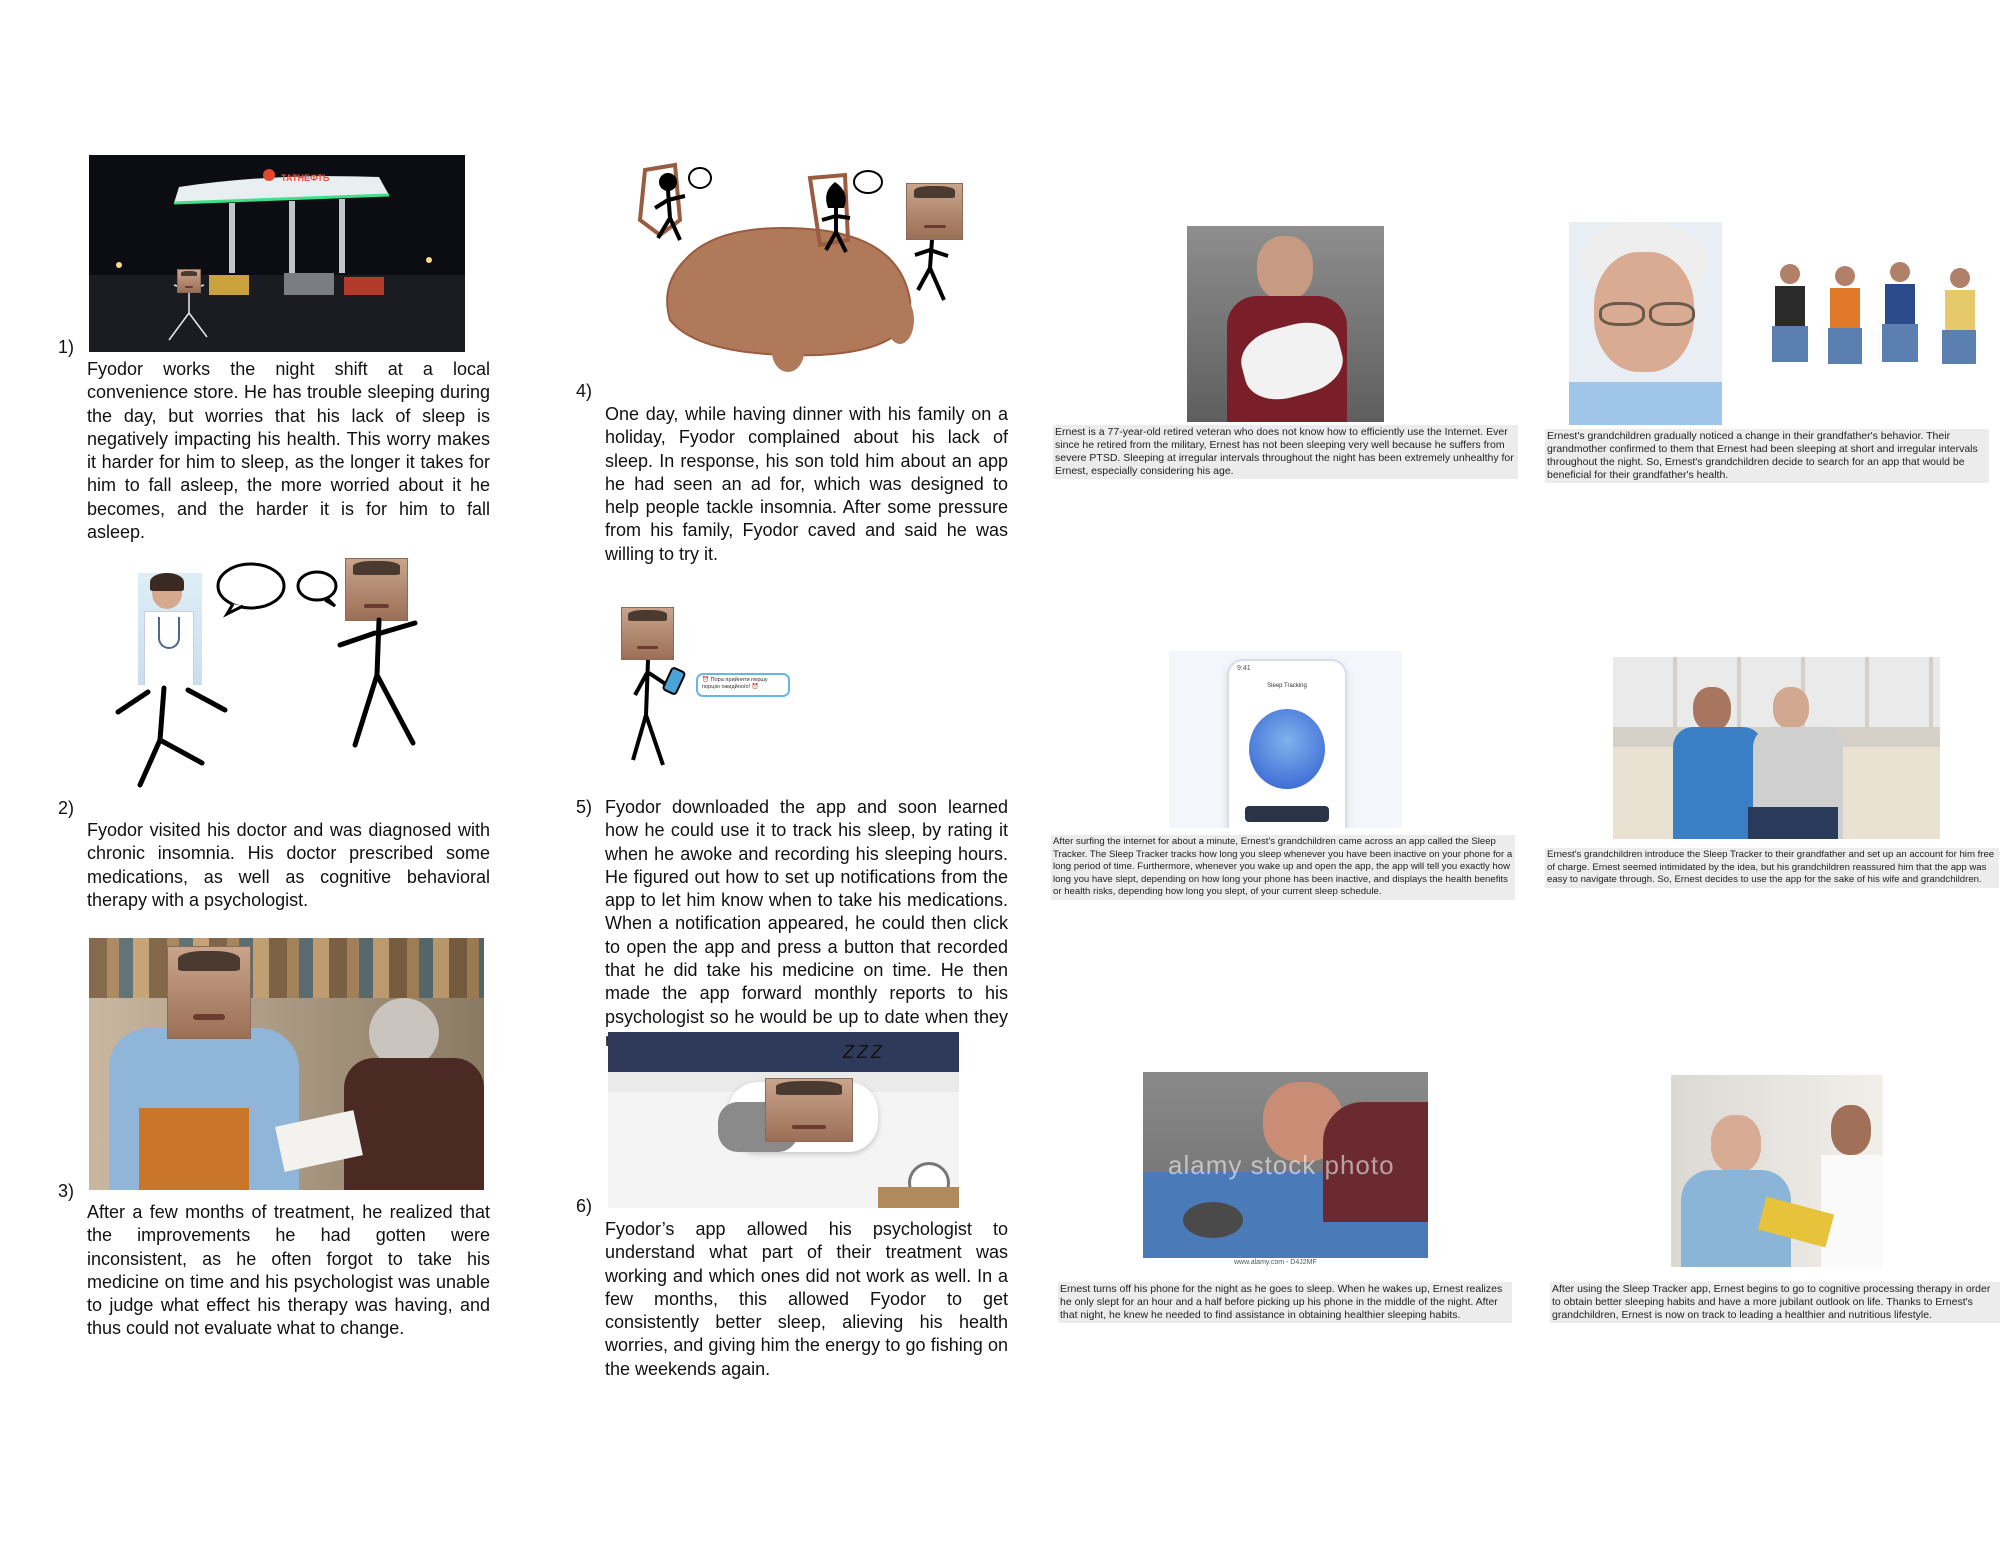 This screenshot has width=2000, height=1545. What do you see at coordinates (862, 1052) in the screenshot?
I see `sleep-zzz: Z Z Z` at bounding box center [862, 1052].